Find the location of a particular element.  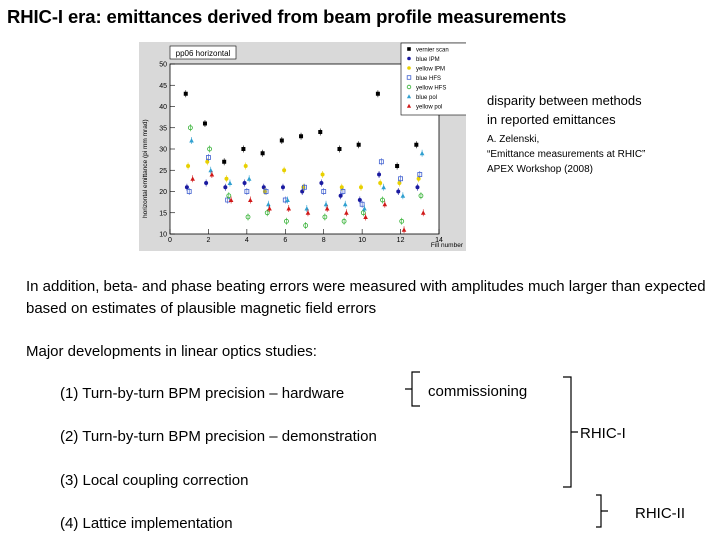

x-tick-label: 4 is located at coordinates (247, 240).